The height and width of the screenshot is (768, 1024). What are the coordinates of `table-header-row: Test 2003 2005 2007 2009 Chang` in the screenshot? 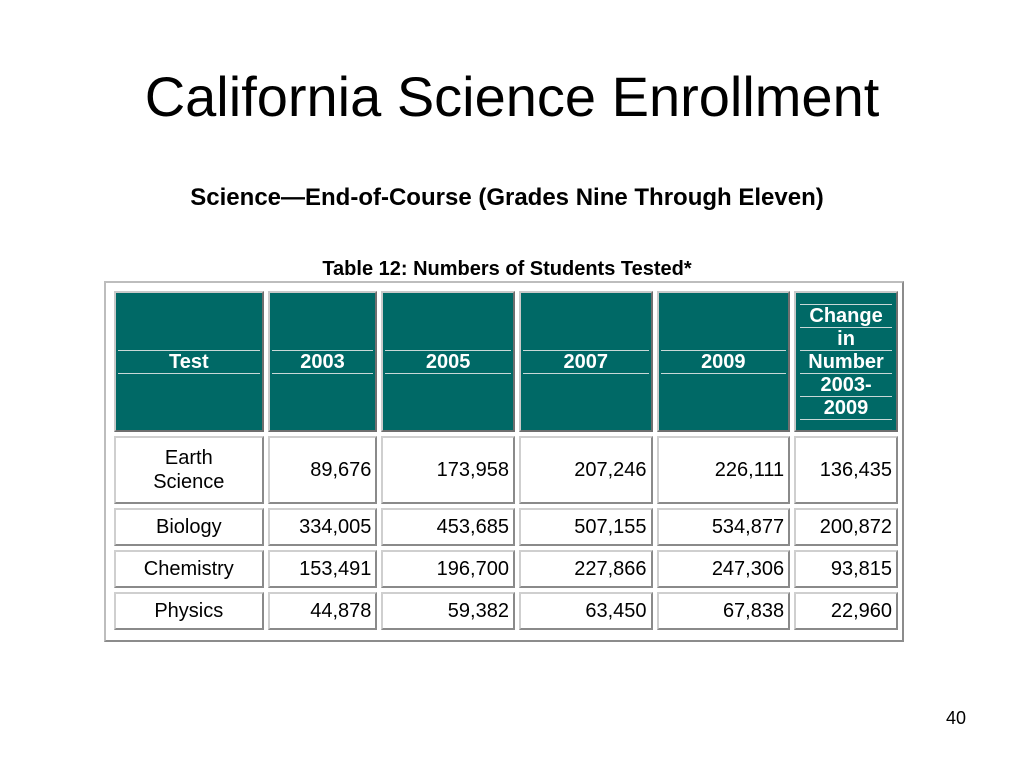 It's located at (506, 361).